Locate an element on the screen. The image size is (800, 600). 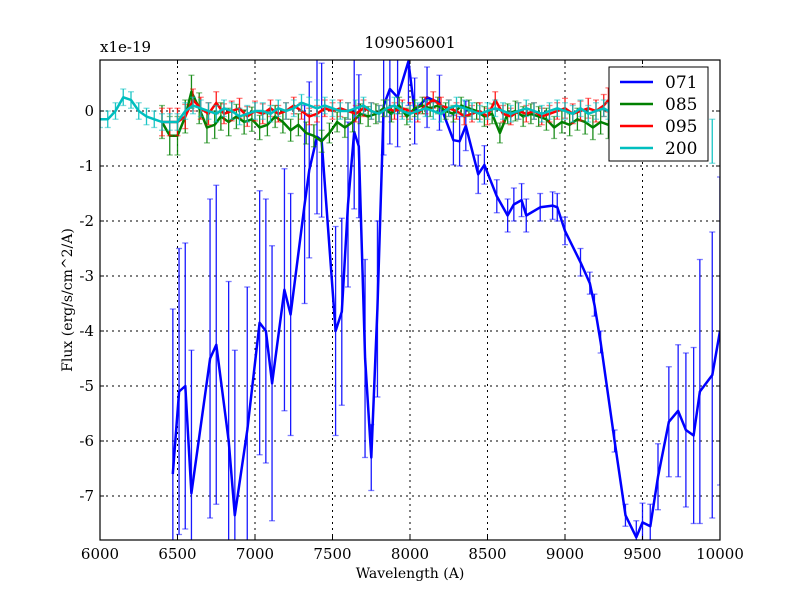
legend-item-085: 085 is located at coordinates (658, 105).